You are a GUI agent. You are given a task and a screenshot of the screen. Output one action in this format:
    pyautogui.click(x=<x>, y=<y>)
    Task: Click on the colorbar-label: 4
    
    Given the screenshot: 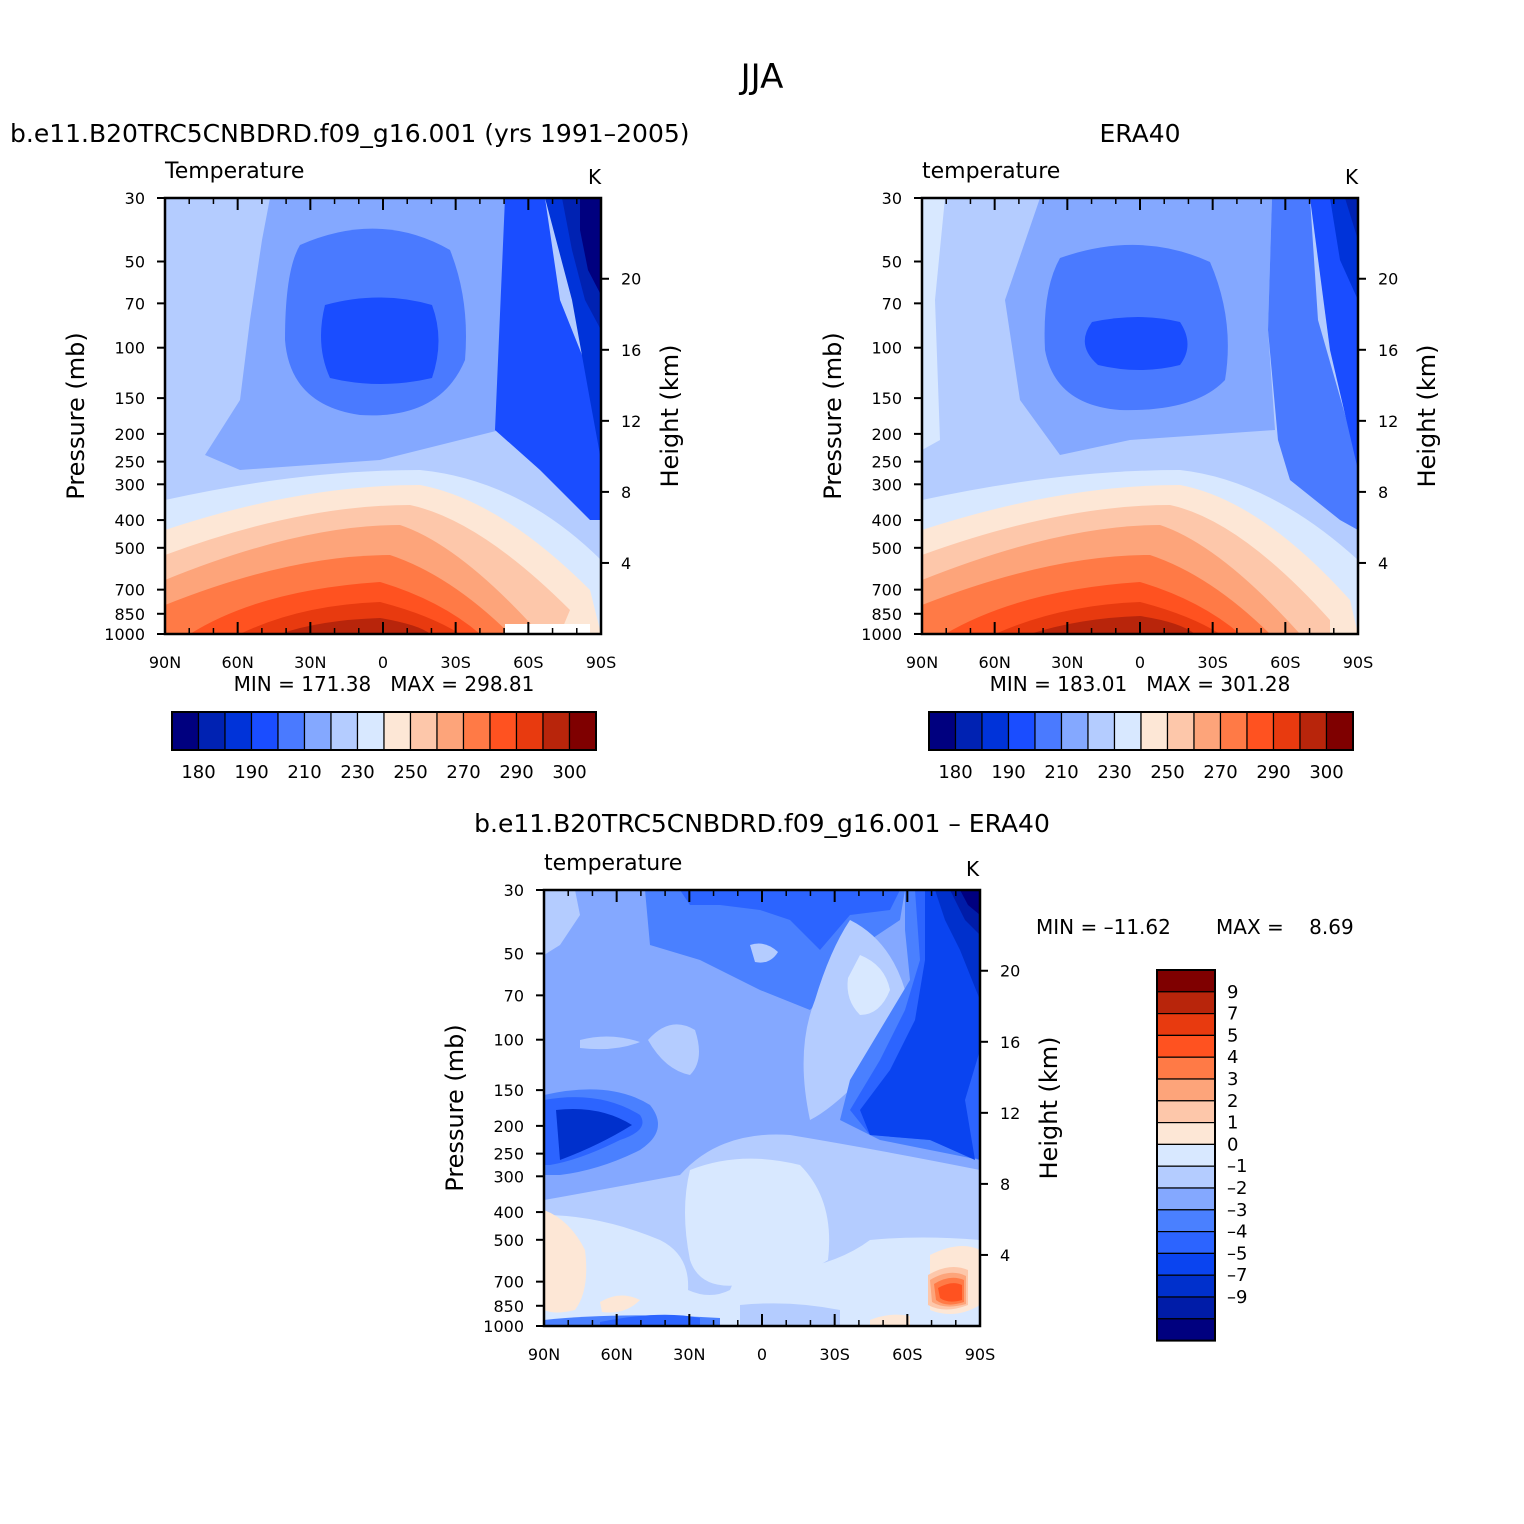 What is the action you would take?
    pyautogui.click(x=1232, y=1057)
    